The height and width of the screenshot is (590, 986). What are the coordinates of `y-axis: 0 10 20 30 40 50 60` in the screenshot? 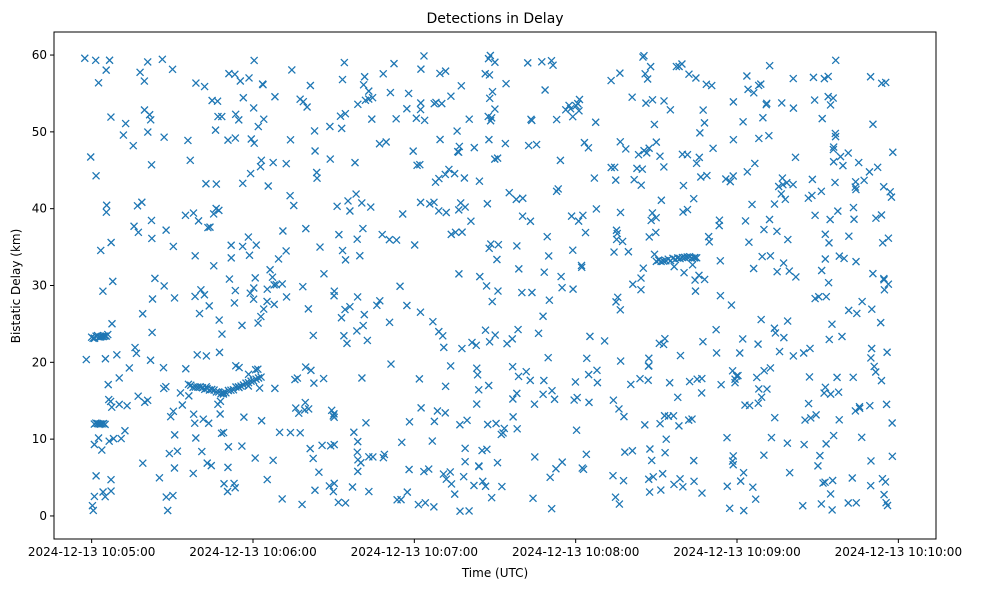 It's located at (43, 285).